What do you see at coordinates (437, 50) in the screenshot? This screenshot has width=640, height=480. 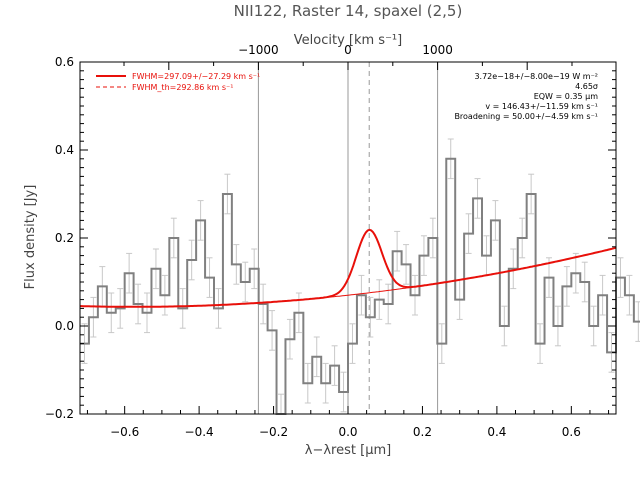 I see `top-tick-label-2: 1000` at bounding box center [437, 50].